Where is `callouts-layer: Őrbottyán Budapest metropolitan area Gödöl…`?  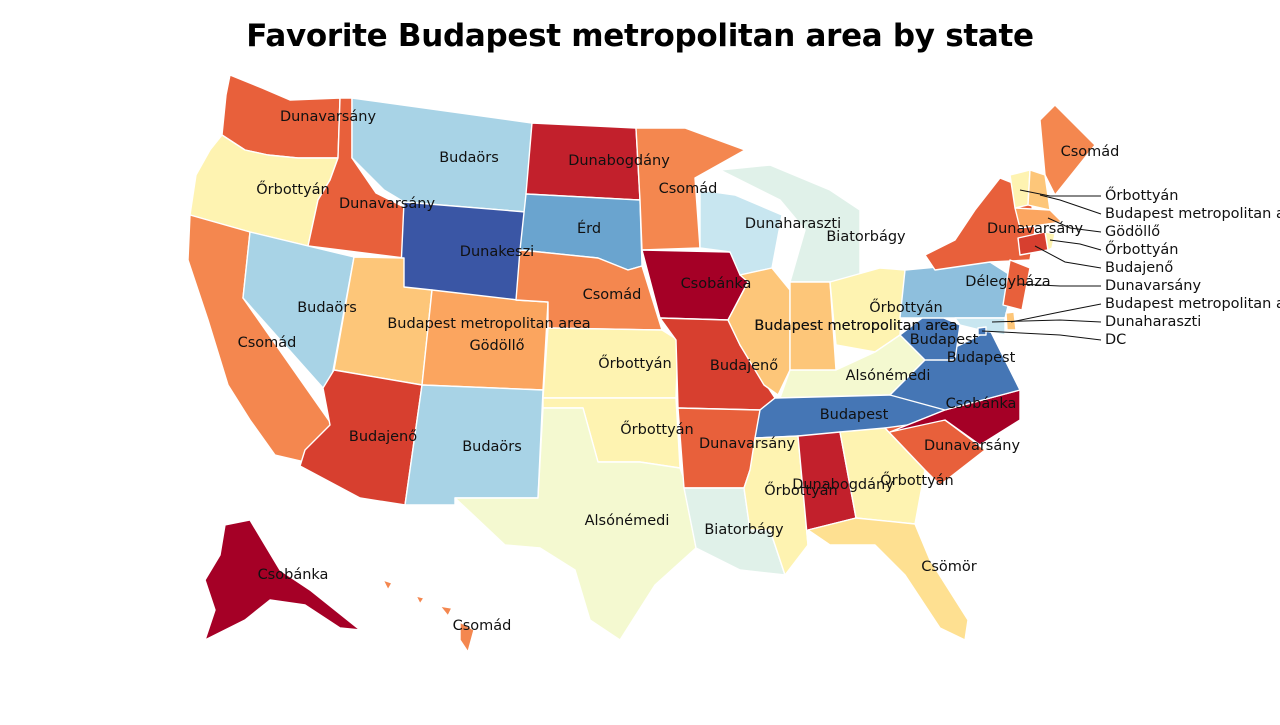
callouts-layer: Őrbottyán Budapest metropolitan area Gödöl… is located at coordinates (1130, 267).